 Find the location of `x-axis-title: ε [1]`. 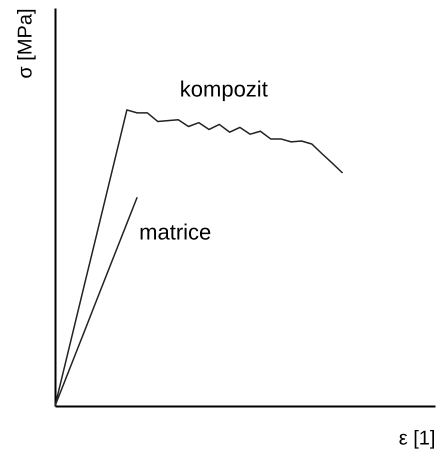

x-axis-title: ε [1] is located at coordinates (417, 439).